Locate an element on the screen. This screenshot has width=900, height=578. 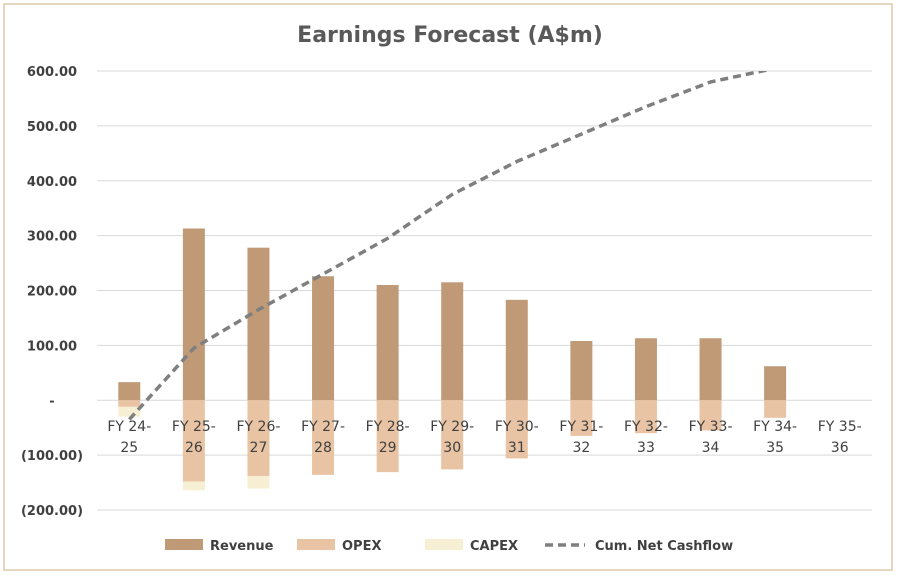
x-tick-label: FY 25-26 is located at coordinates (194, 437).